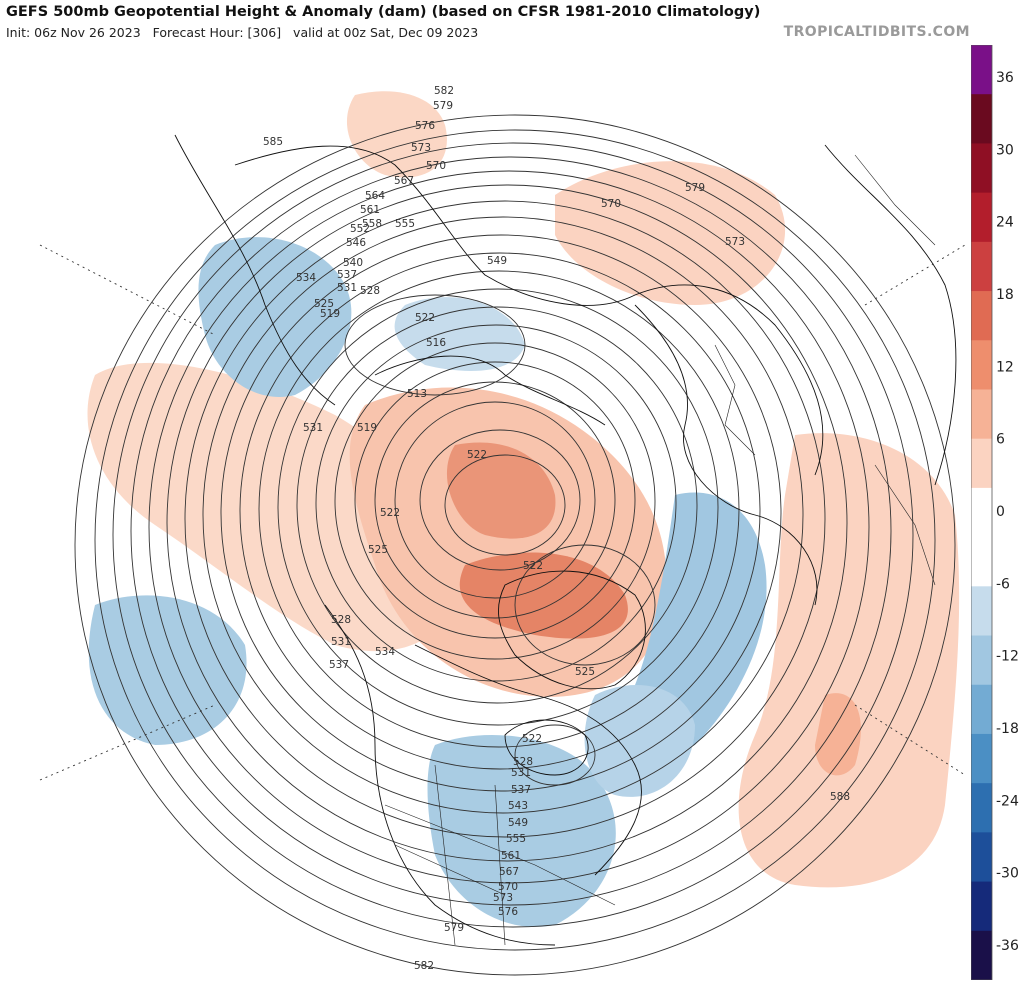 The image size is (1024, 1000). I want to click on colorbar-tick-label: -30, so click(1007, 874).